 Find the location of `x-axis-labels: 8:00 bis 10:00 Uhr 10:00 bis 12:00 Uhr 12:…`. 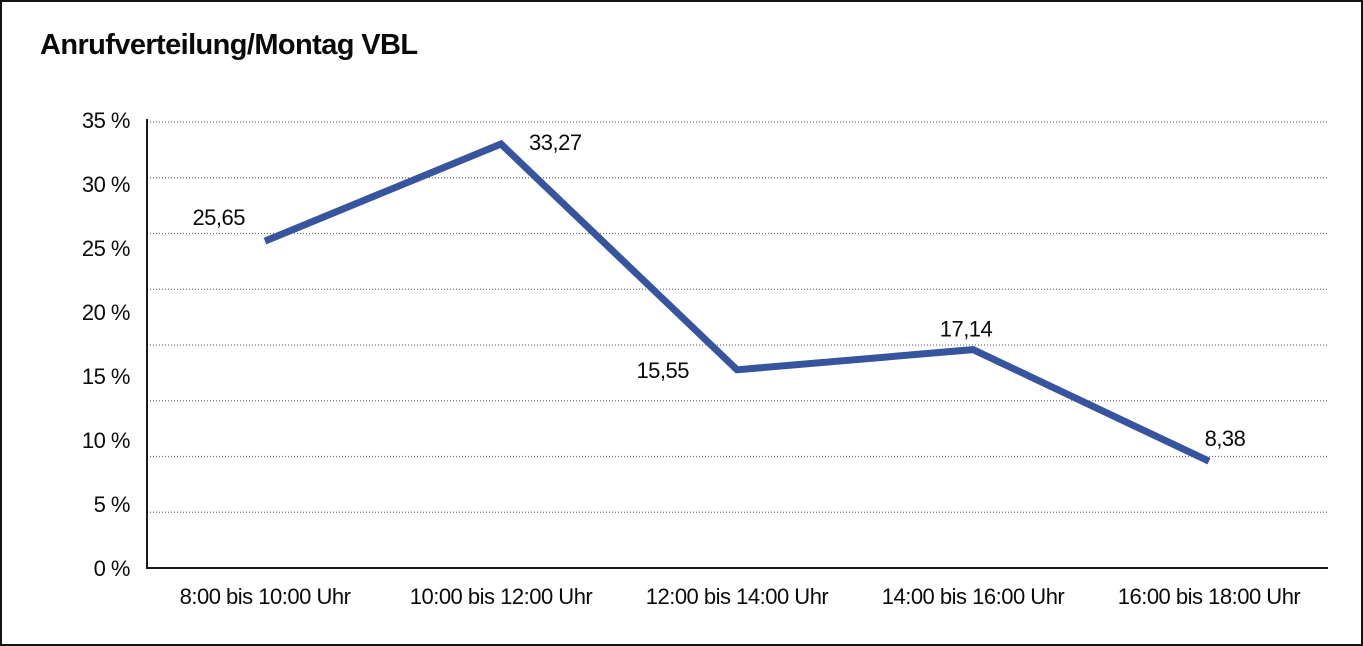

x-axis-labels: 8:00 bis 10:00 Uhr 10:00 bis 12:00 Uhr 12:… is located at coordinates (740, 596).